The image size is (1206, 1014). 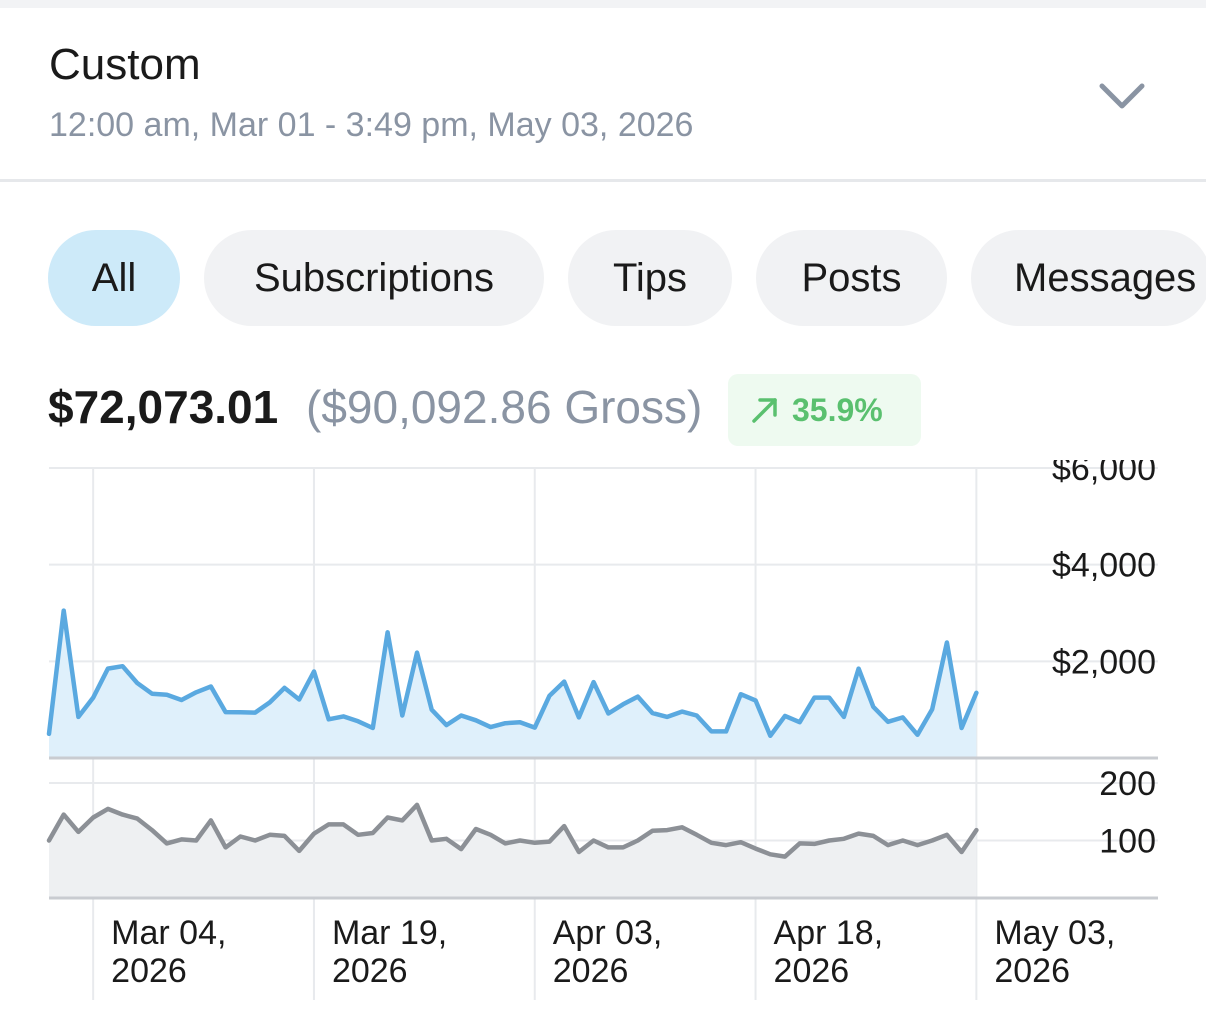 I want to click on x-tick-label: Apr 03,, so click(x=608, y=933).